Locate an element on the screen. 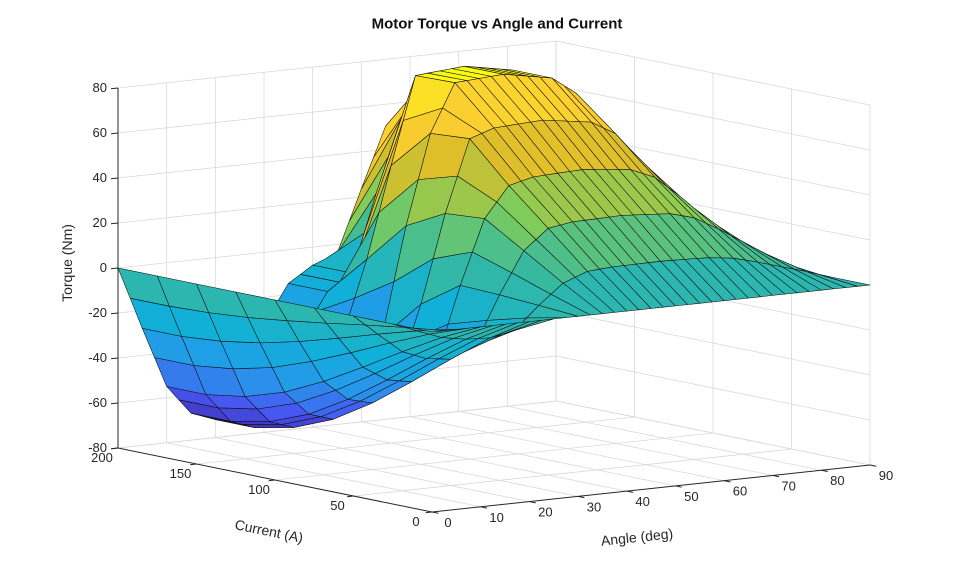  y-tick-label: 200 is located at coordinates (102, 457).